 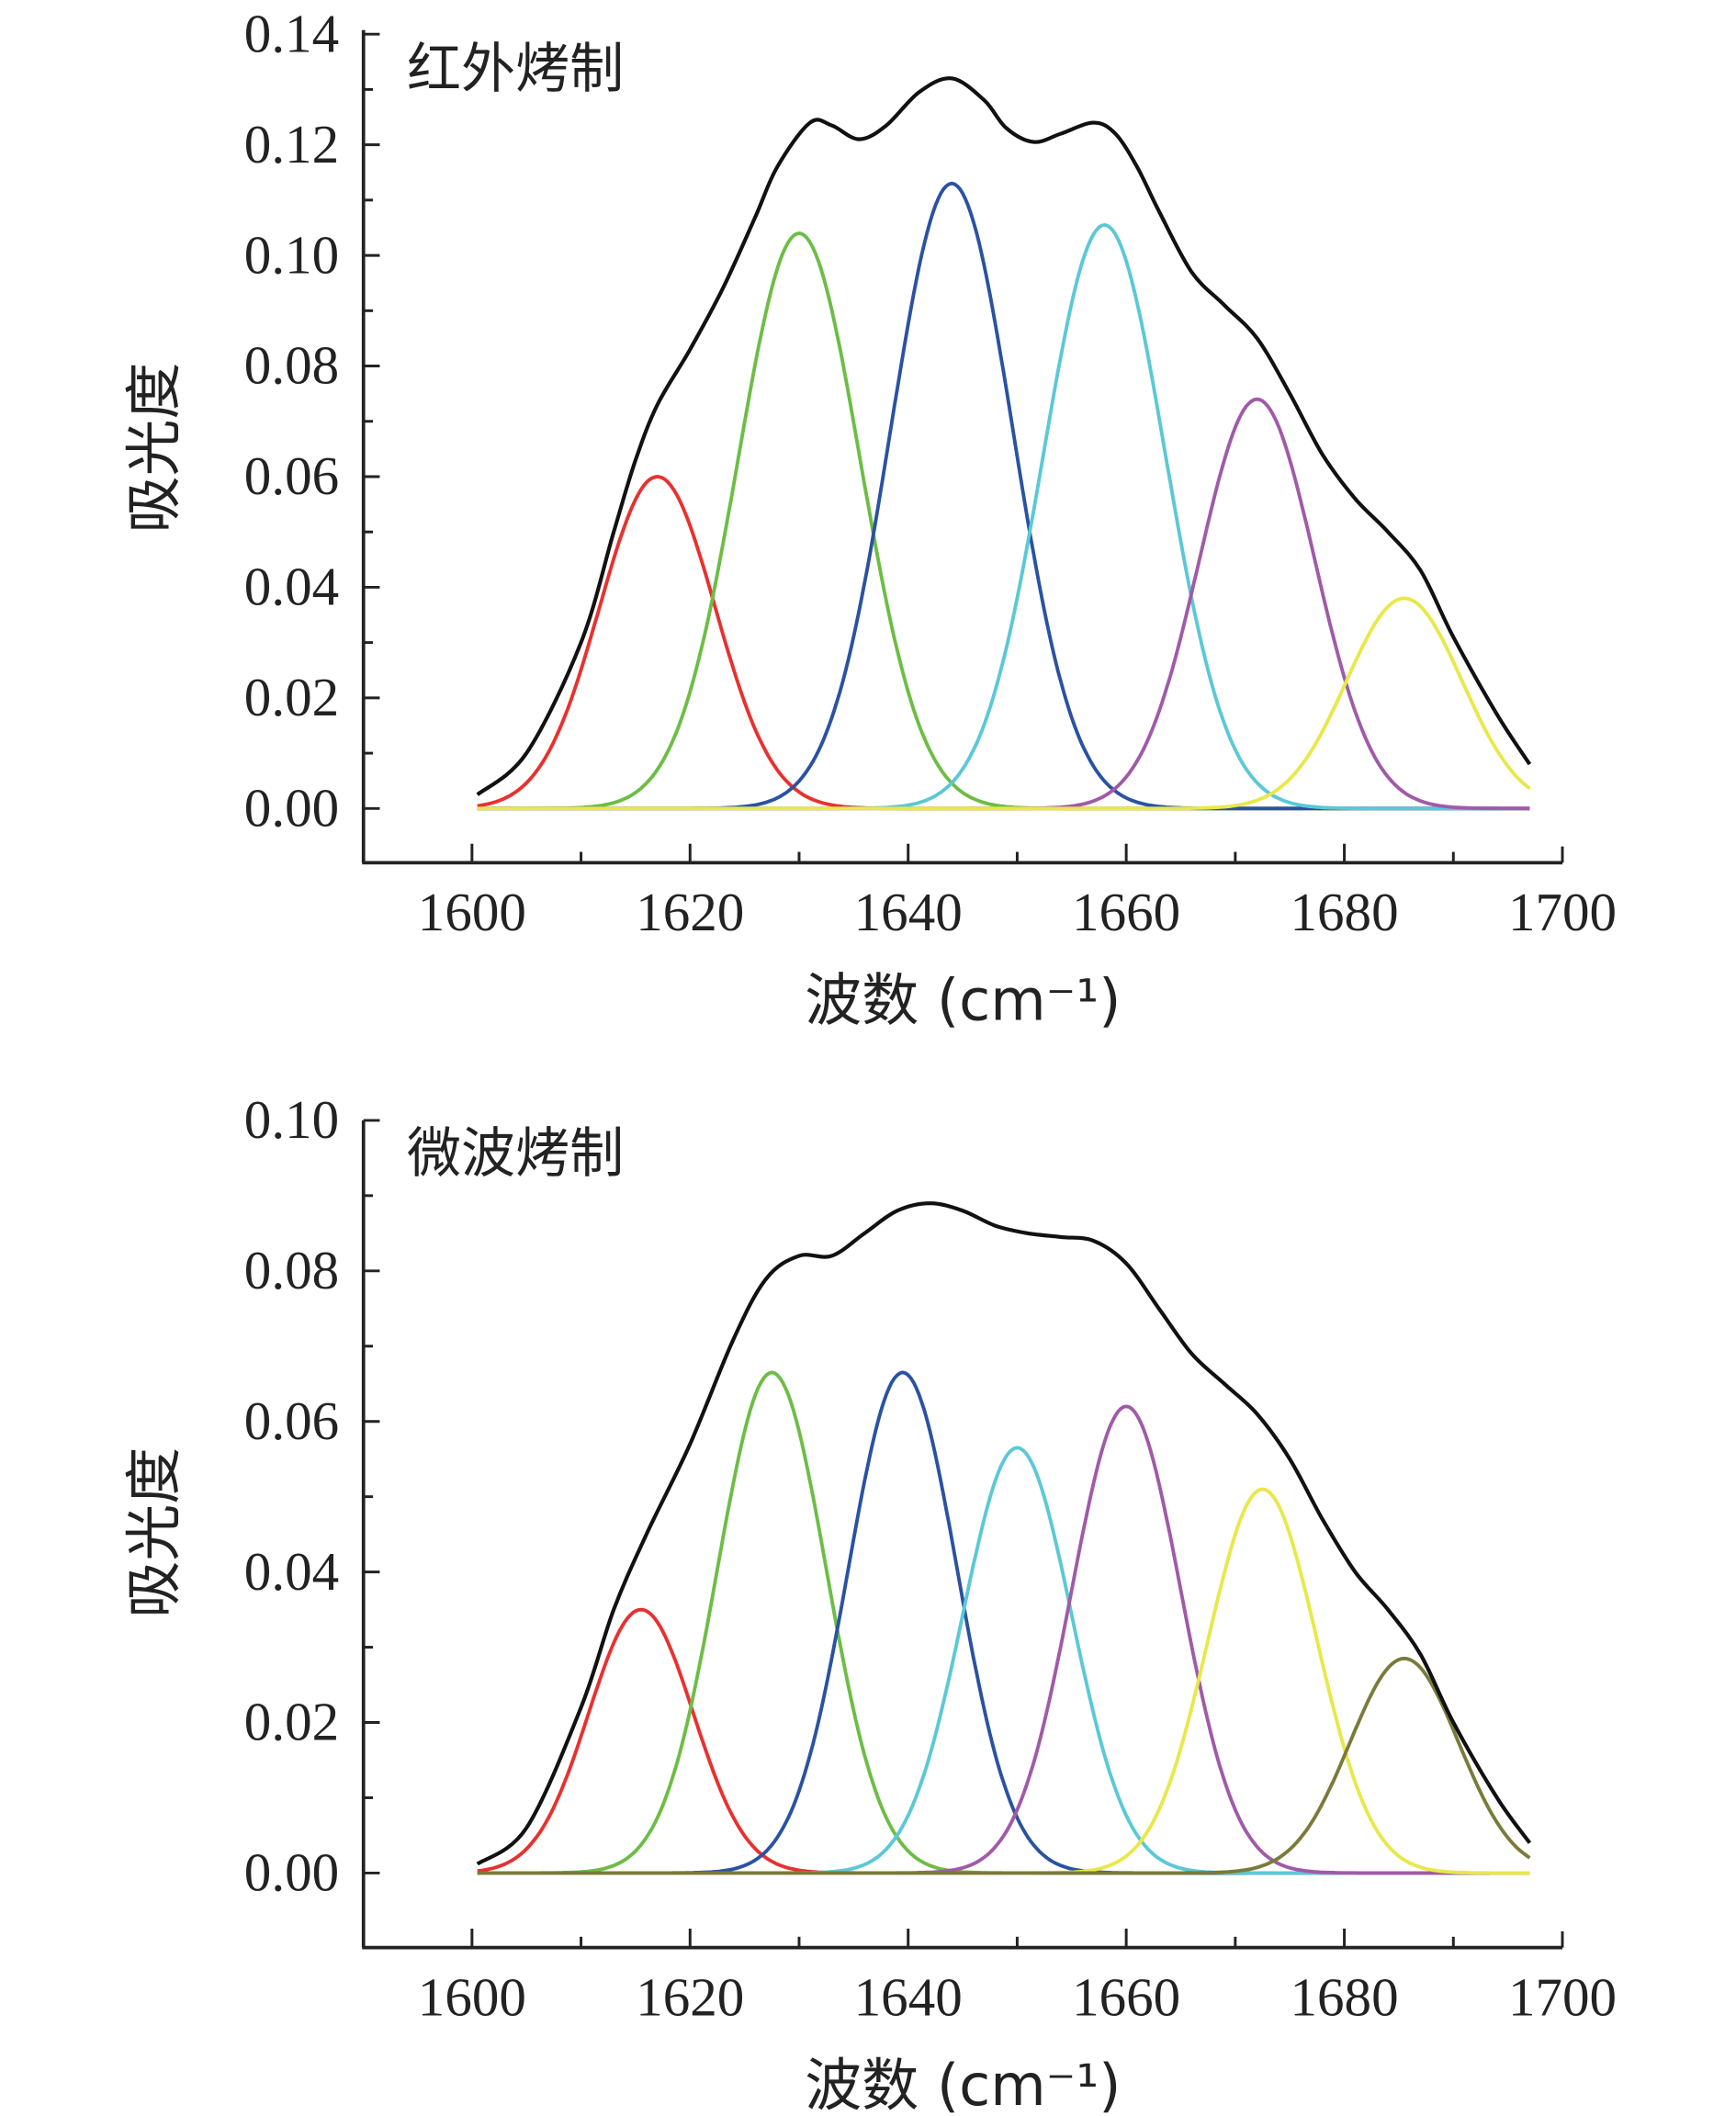 I want to click on y-tick-label: 0.12, so click(x=291, y=144).